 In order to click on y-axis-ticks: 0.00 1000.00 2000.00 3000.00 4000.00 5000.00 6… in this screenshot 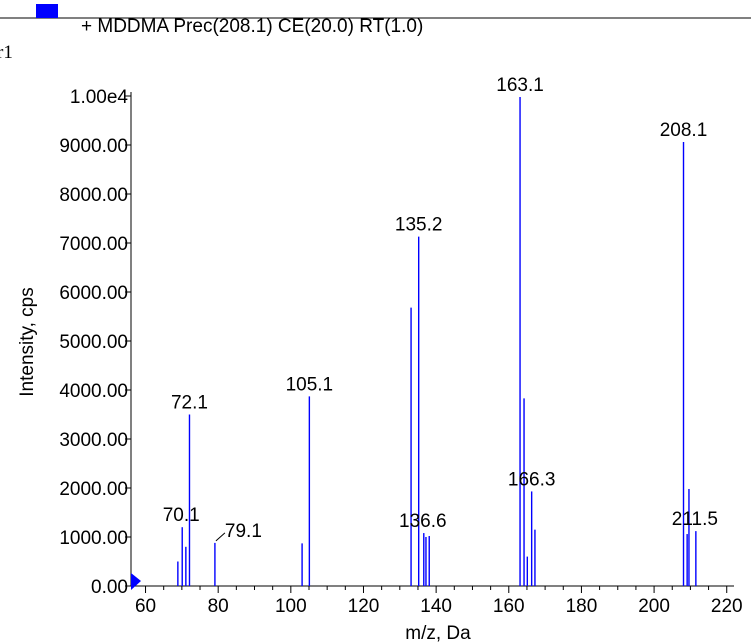, I will do `click(95, 342)`.